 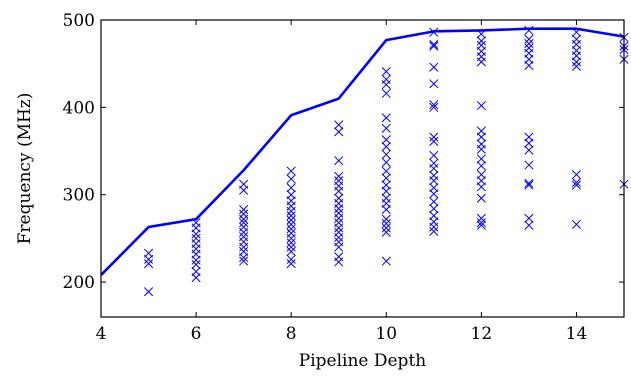 I want to click on x-tick-label: 6, so click(x=196, y=334).